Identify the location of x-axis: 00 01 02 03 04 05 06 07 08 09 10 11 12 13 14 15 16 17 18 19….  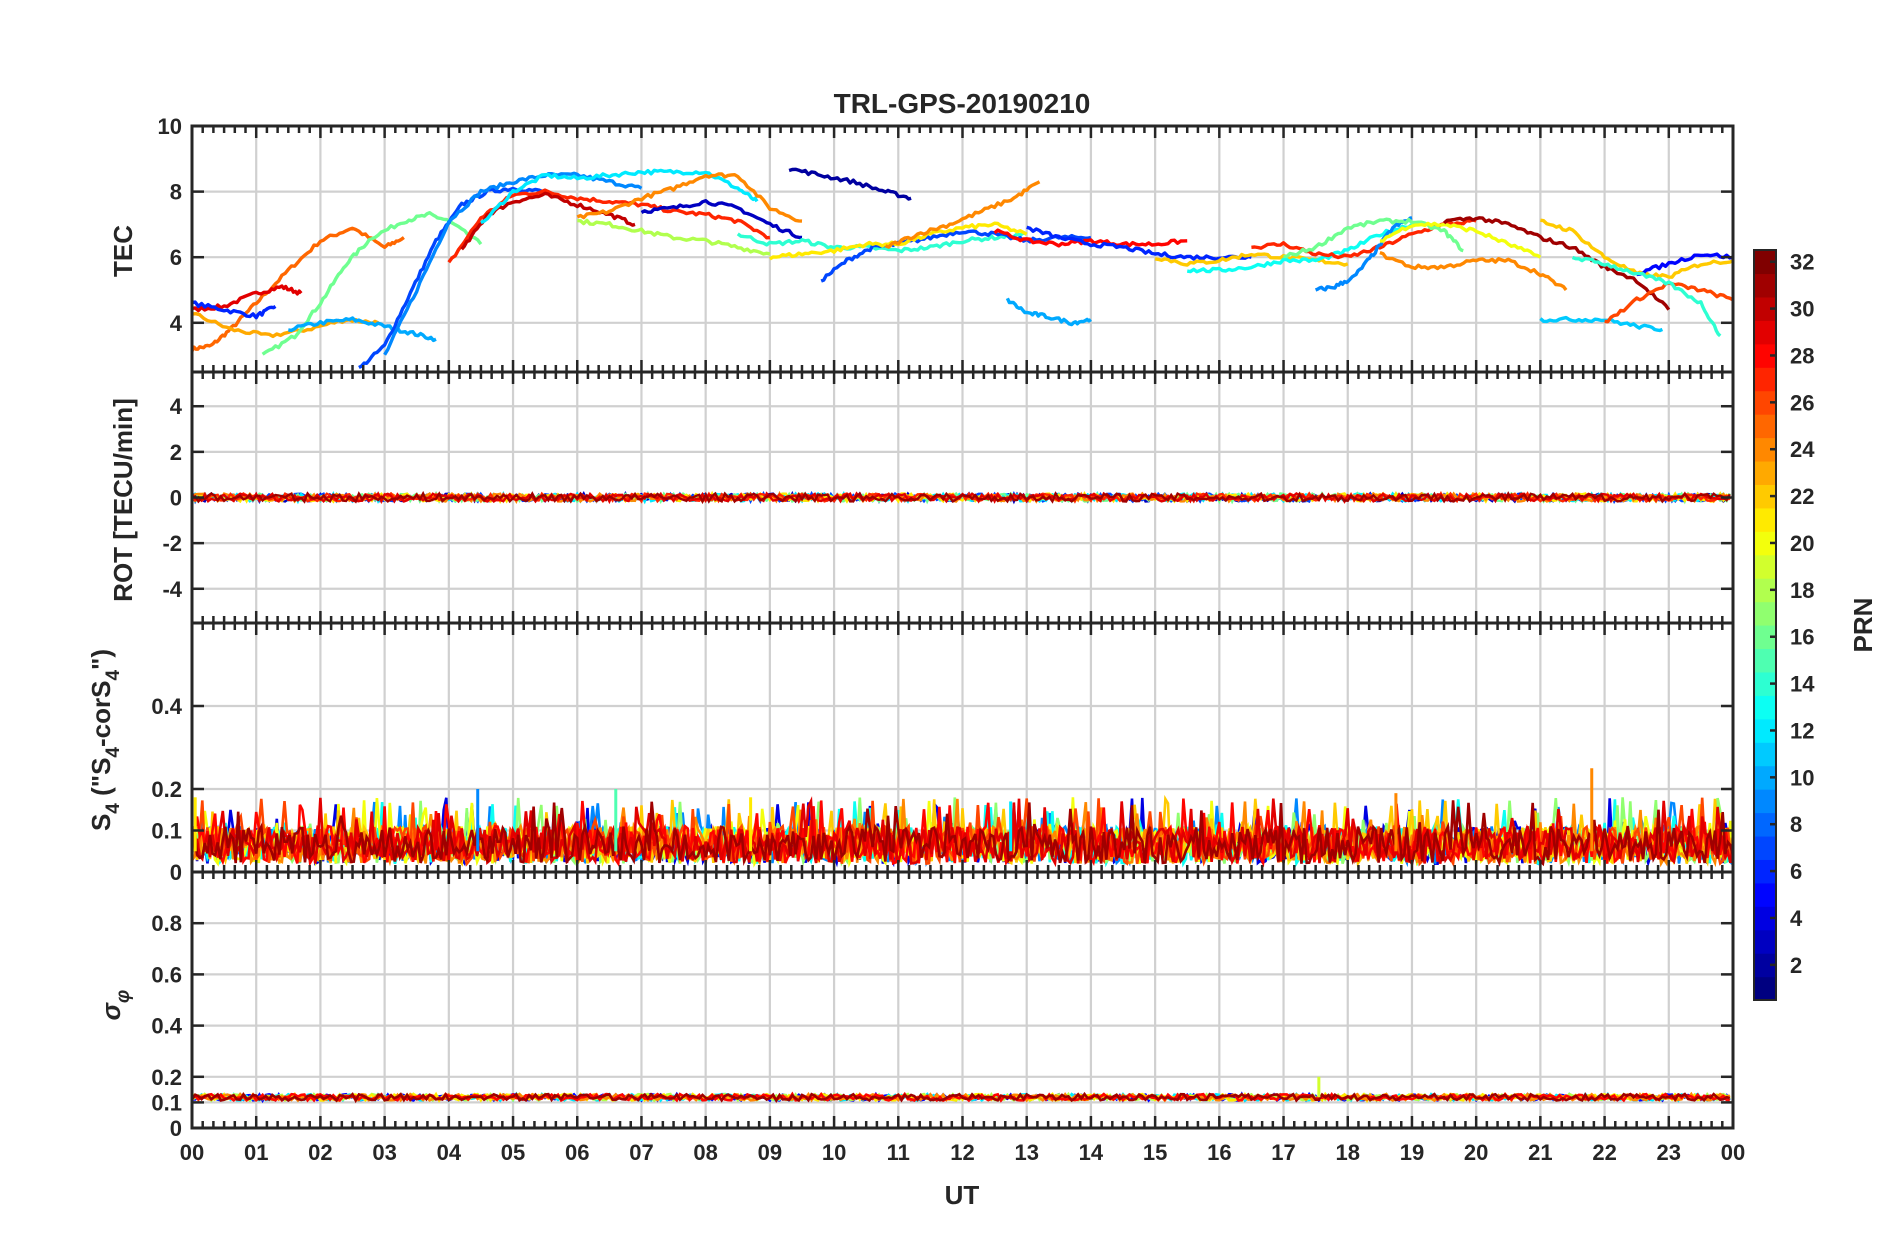
(962, 1152).